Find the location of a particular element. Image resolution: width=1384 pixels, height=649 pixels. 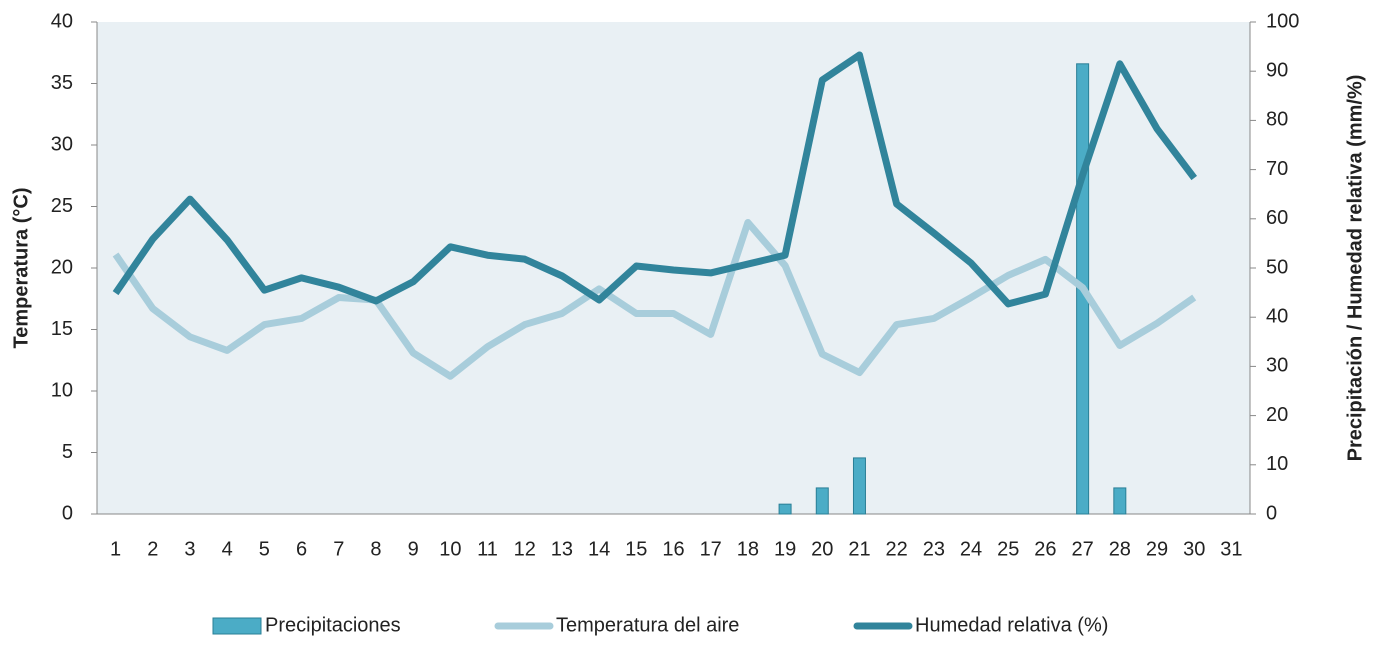

x-tick-label: 21 is located at coordinates (859, 549).